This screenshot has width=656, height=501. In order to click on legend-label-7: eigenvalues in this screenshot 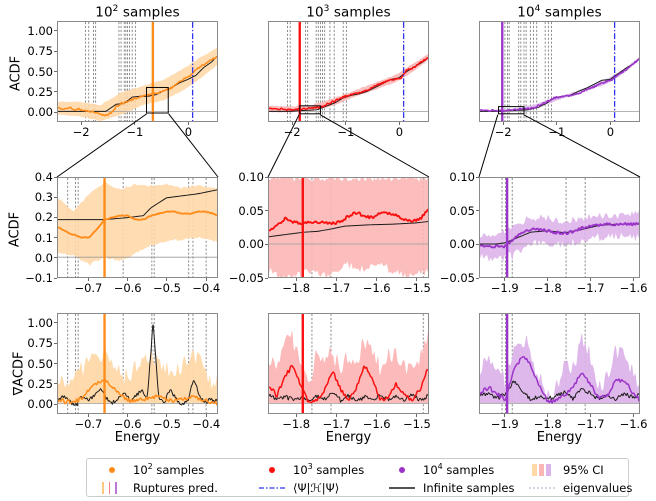, I will do `click(598, 487)`.